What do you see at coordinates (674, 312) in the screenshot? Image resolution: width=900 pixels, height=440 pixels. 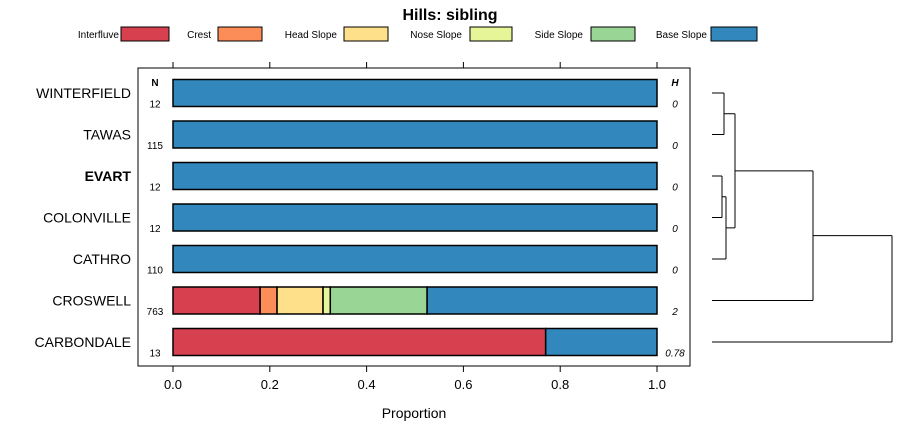 I see `row-h-value: 2` at bounding box center [674, 312].